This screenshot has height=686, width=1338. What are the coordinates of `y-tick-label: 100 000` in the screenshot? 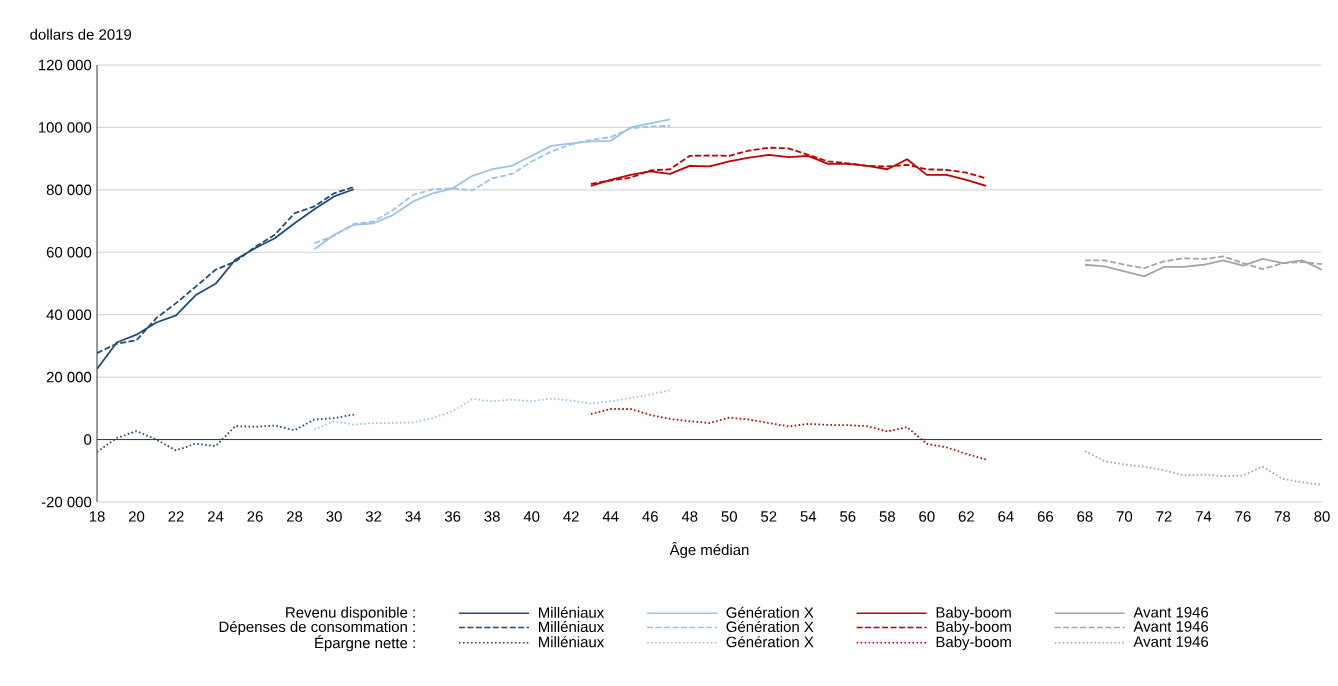 It's located at (65, 127).